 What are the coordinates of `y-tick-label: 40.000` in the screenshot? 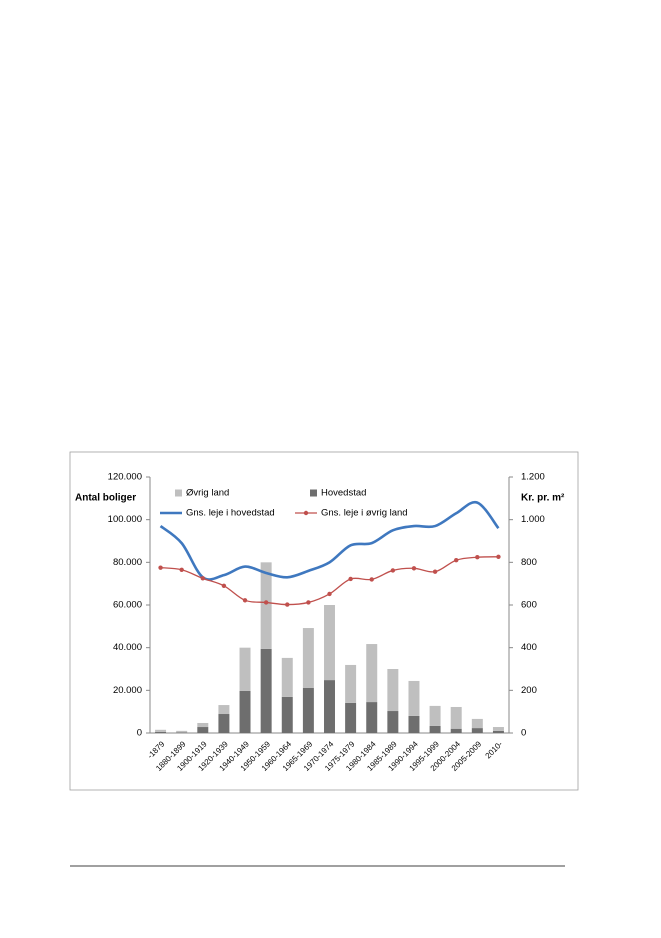 It's located at (127, 647).